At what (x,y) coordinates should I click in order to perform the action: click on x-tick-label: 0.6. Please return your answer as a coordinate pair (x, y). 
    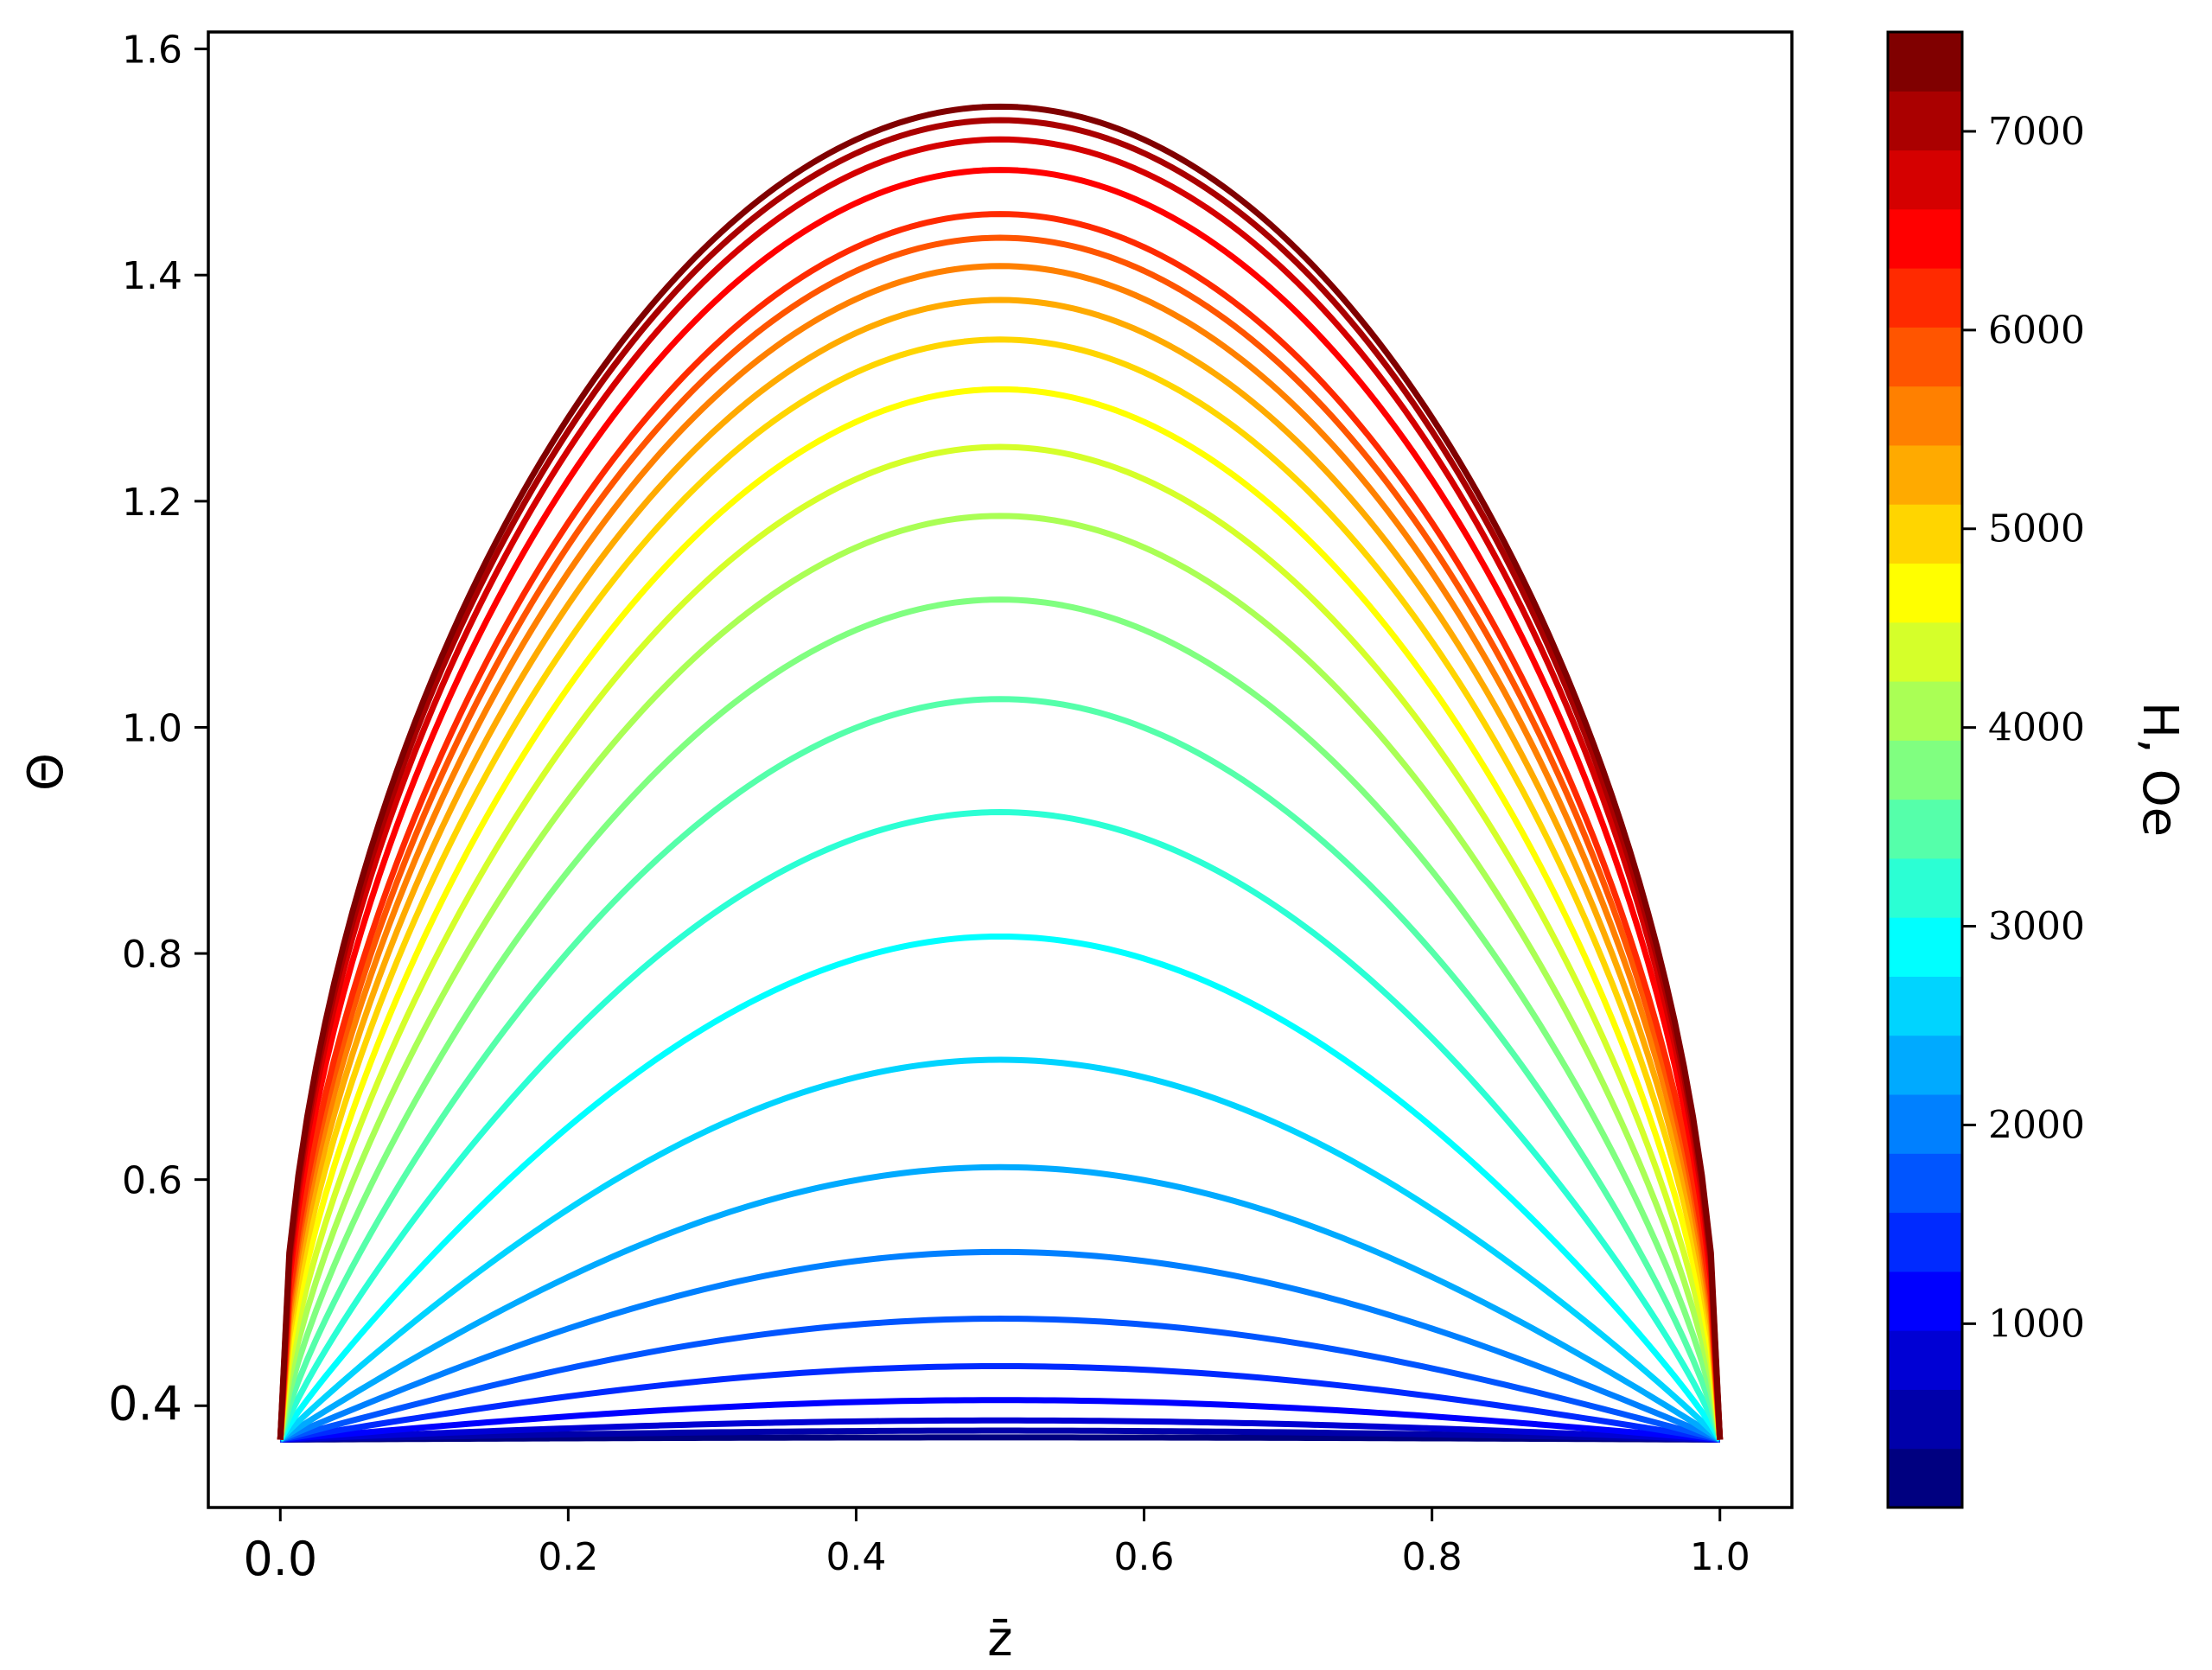
    Looking at the image, I should click on (1144, 1557).